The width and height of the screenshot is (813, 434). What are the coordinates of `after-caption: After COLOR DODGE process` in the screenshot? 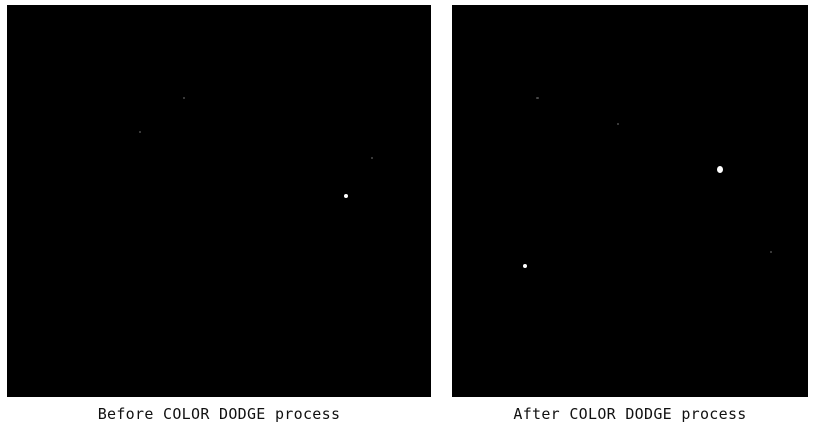 It's located at (630, 414).